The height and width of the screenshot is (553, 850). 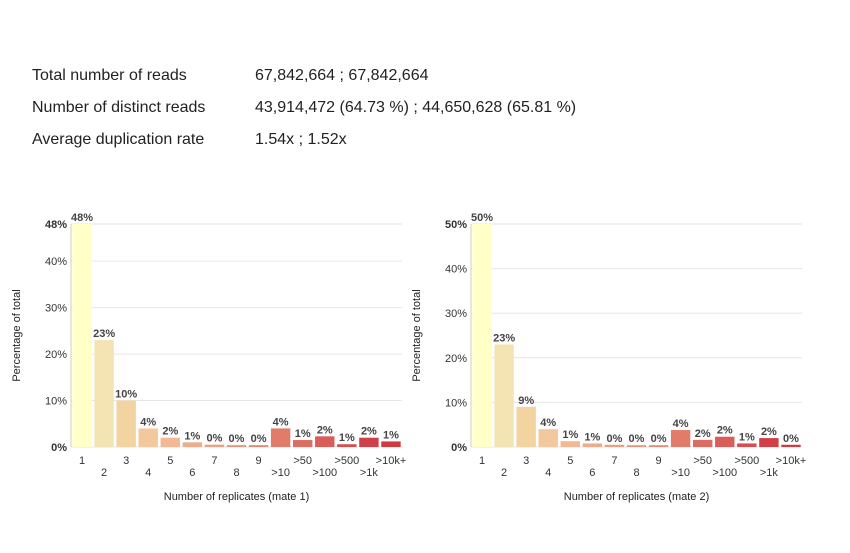 I want to click on x-tick-label: >500, so click(x=346, y=461).